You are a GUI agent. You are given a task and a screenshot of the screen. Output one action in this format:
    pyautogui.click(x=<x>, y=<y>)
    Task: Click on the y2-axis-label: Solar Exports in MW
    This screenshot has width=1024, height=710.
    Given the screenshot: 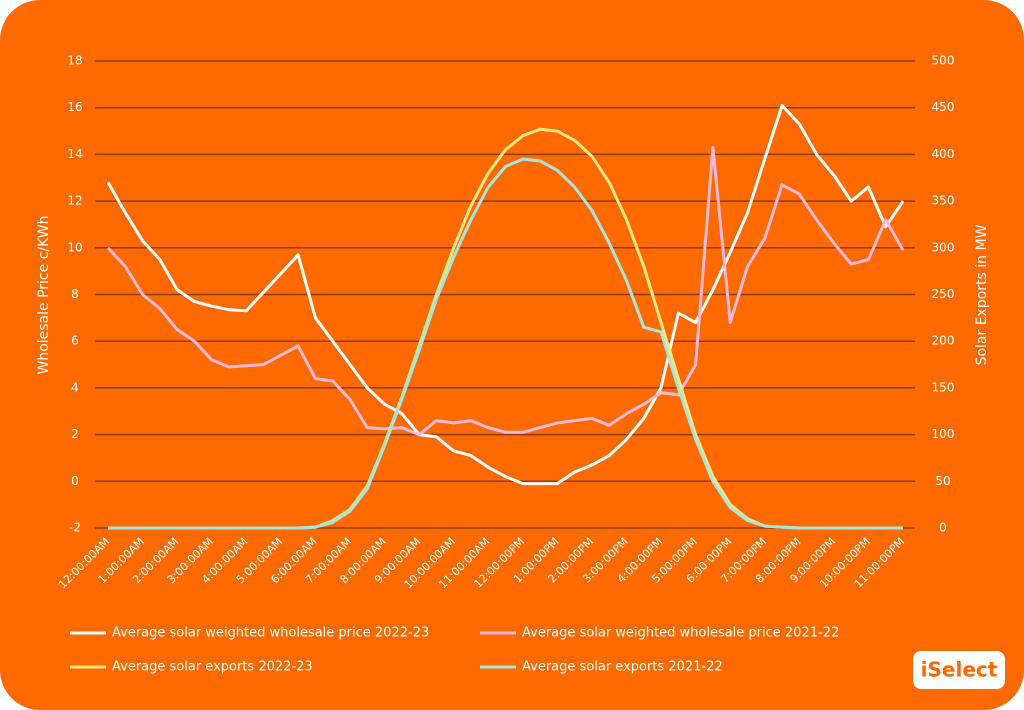 What is the action you would take?
    pyautogui.click(x=982, y=294)
    